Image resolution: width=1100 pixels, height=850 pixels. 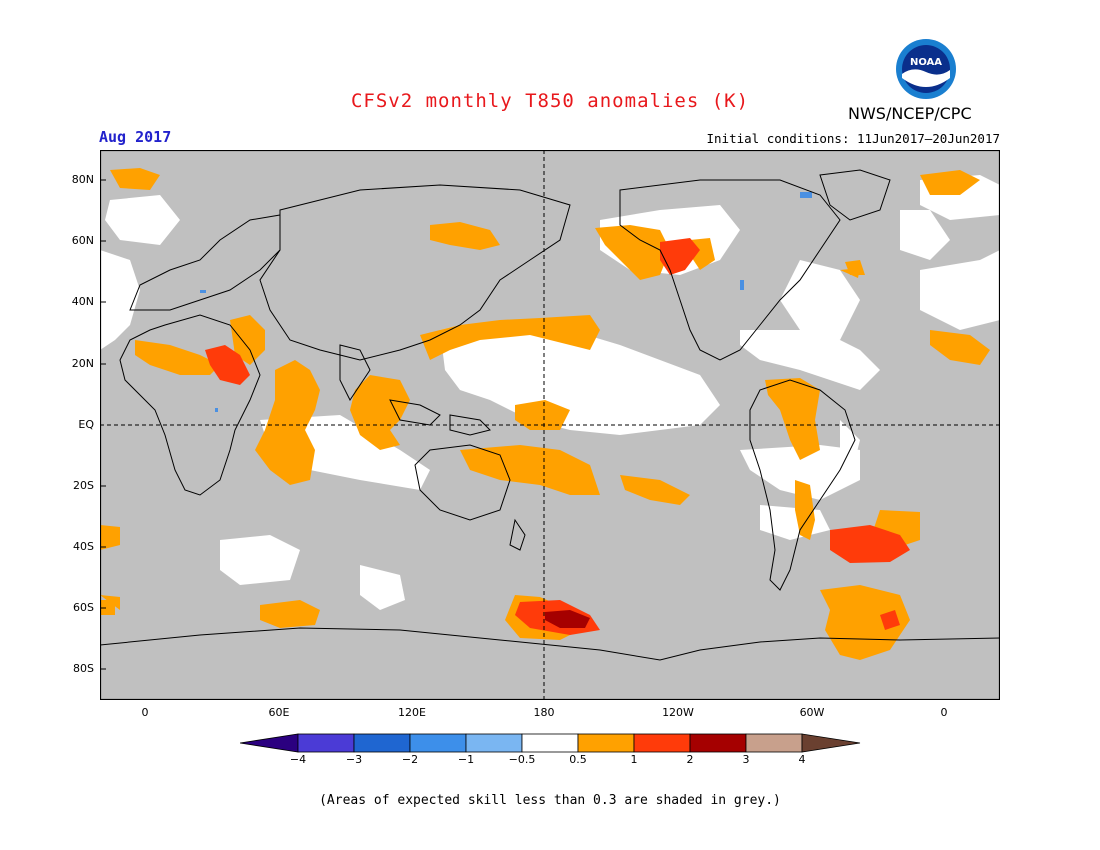 What do you see at coordinates (690, 759) in the screenshot?
I see `colorbar-label: 2` at bounding box center [690, 759].